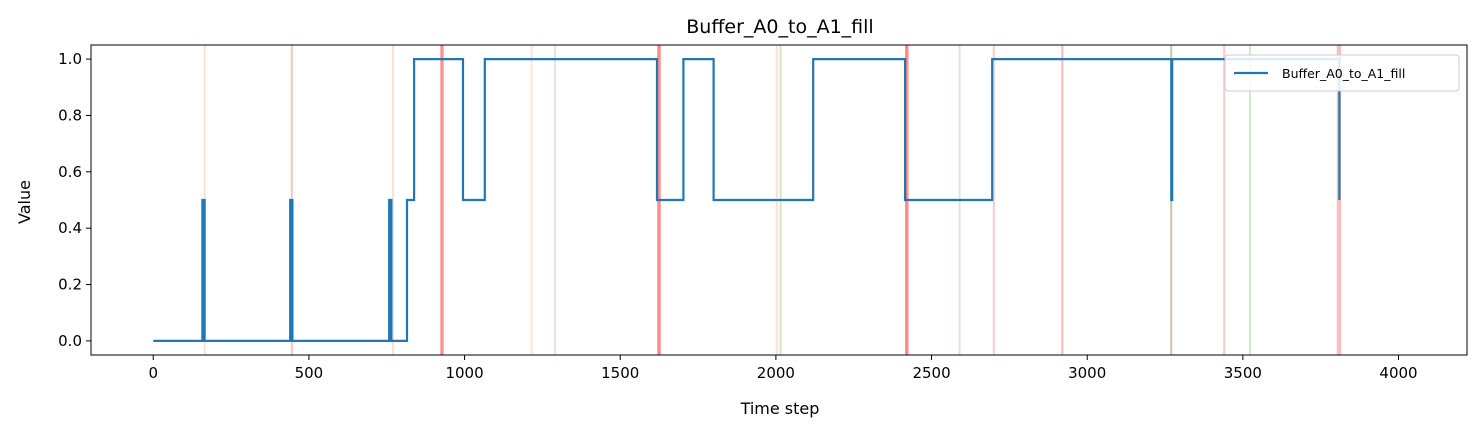 The height and width of the screenshot is (433, 1483). Describe the element at coordinates (70, 228) in the screenshot. I see `y-tick-label: 0.4` at that location.